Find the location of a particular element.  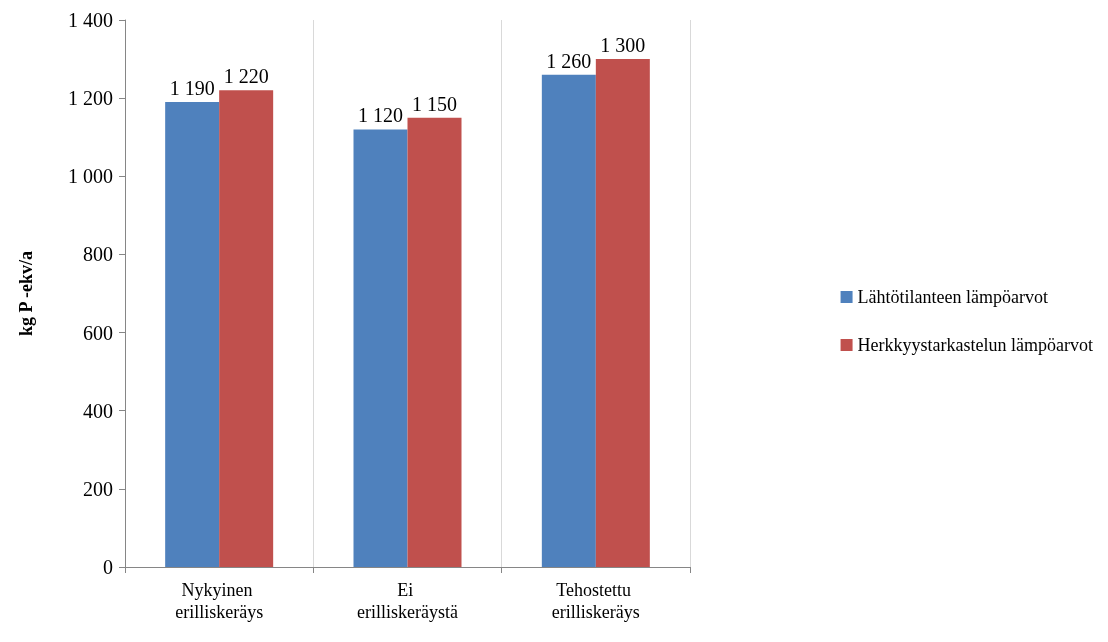

data-label: 1 260 is located at coordinates (569, 60).